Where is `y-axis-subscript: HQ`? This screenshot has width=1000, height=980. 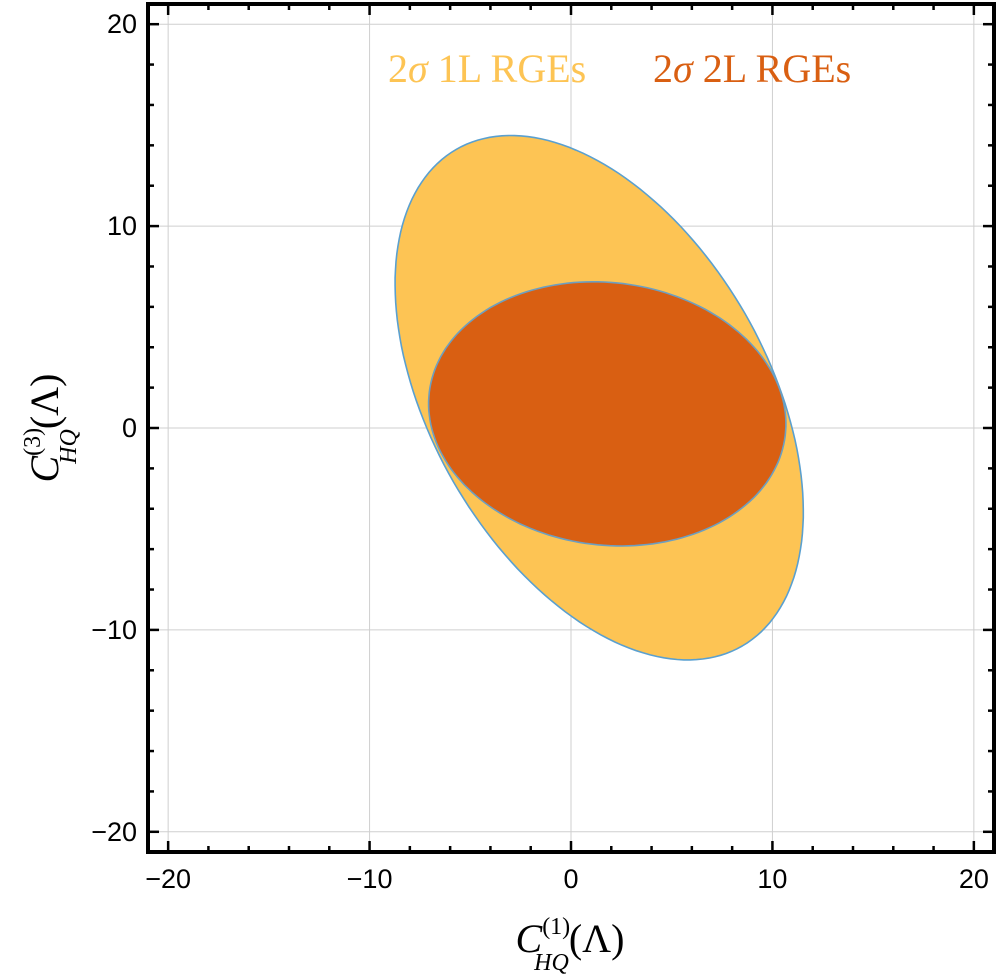
y-axis-subscript: HQ is located at coordinates (69, 447).